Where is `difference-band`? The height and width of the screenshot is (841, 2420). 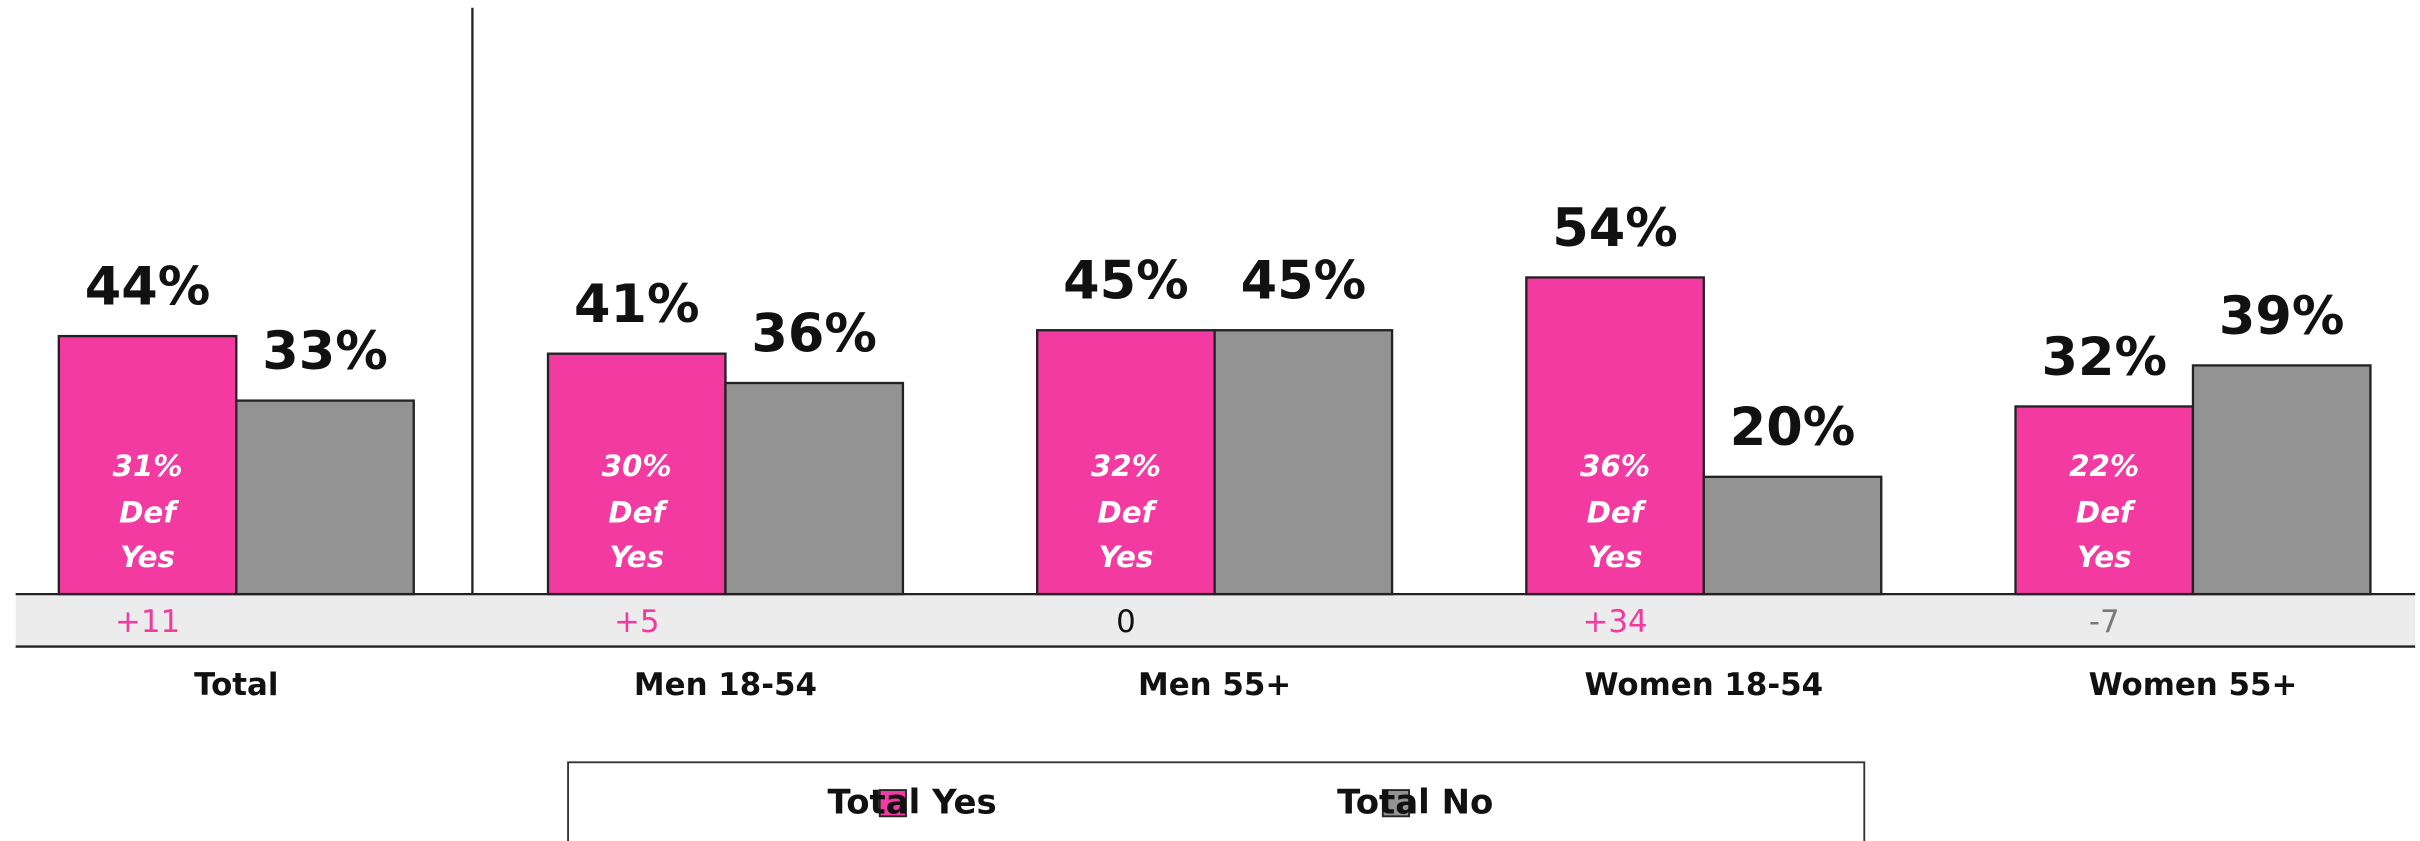 difference-band is located at coordinates (1215, 620).